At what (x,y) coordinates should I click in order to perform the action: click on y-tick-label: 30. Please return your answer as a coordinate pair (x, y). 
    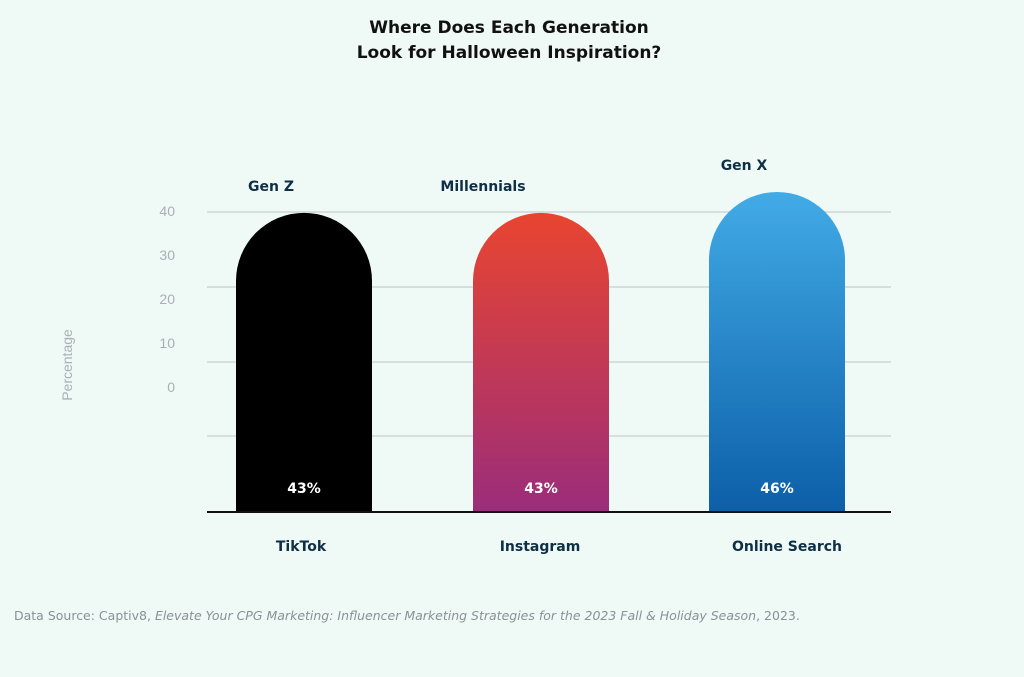
    Looking at the image, I should click on (167, 255).